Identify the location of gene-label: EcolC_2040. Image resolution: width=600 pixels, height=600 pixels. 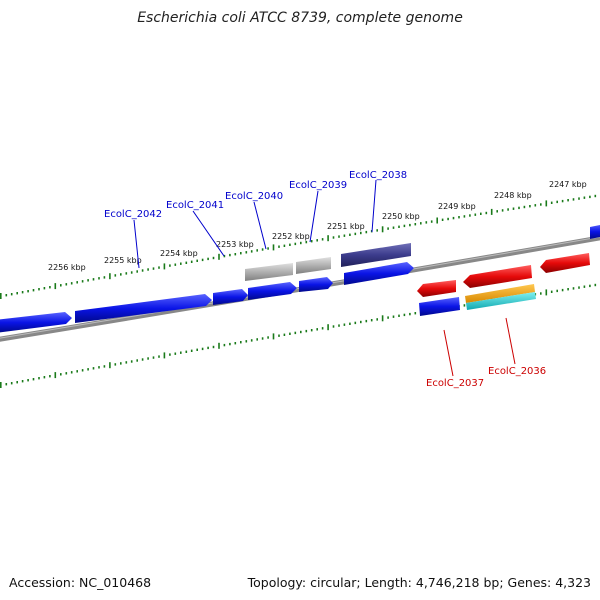
(254, 196).